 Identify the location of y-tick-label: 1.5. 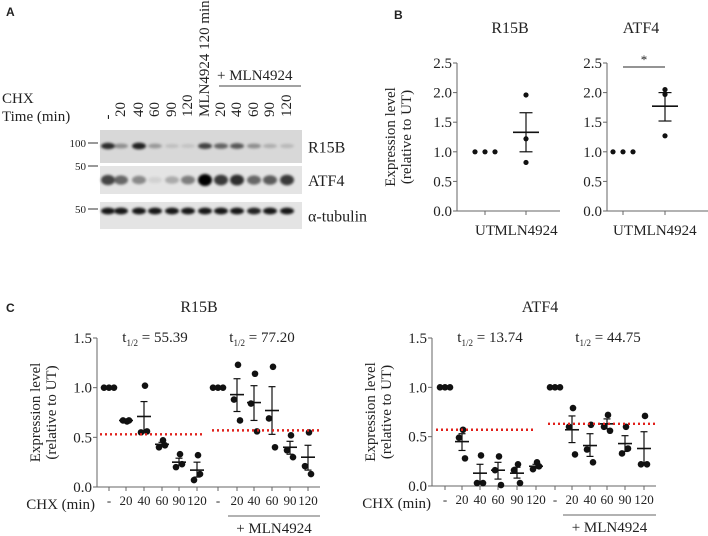
(417, 339).